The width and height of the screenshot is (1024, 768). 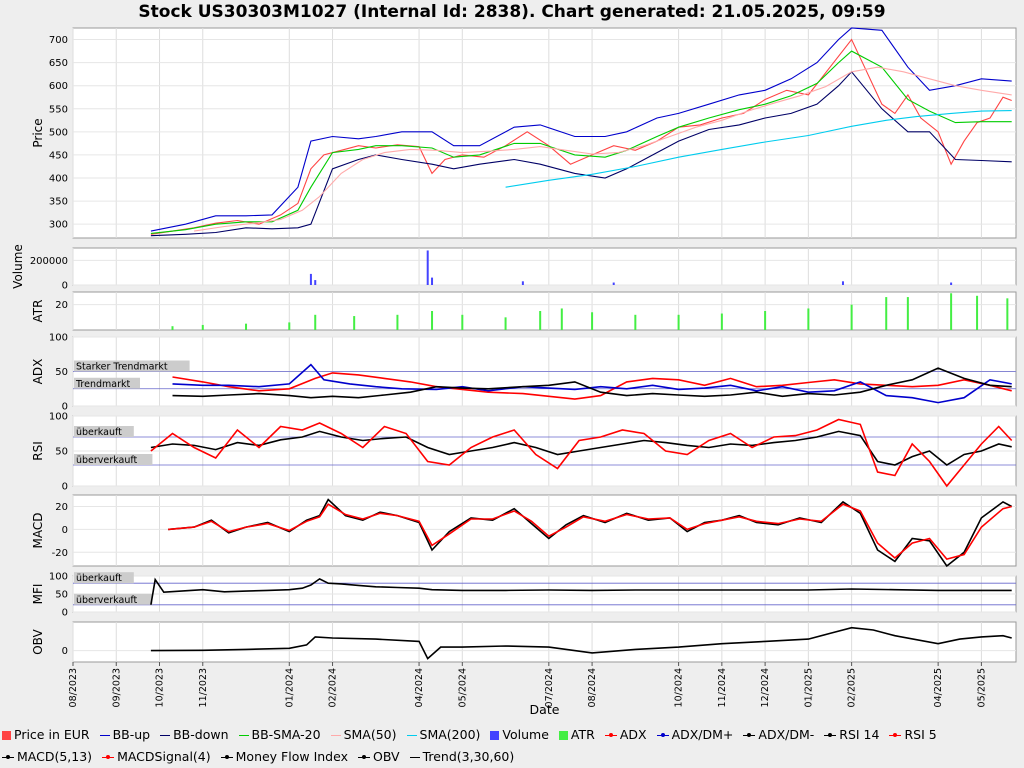 What do you see at coordinates (592, 687) in the screenshot?
I see `x-tick-label: 08/2024` at bounding box center [592, 687].